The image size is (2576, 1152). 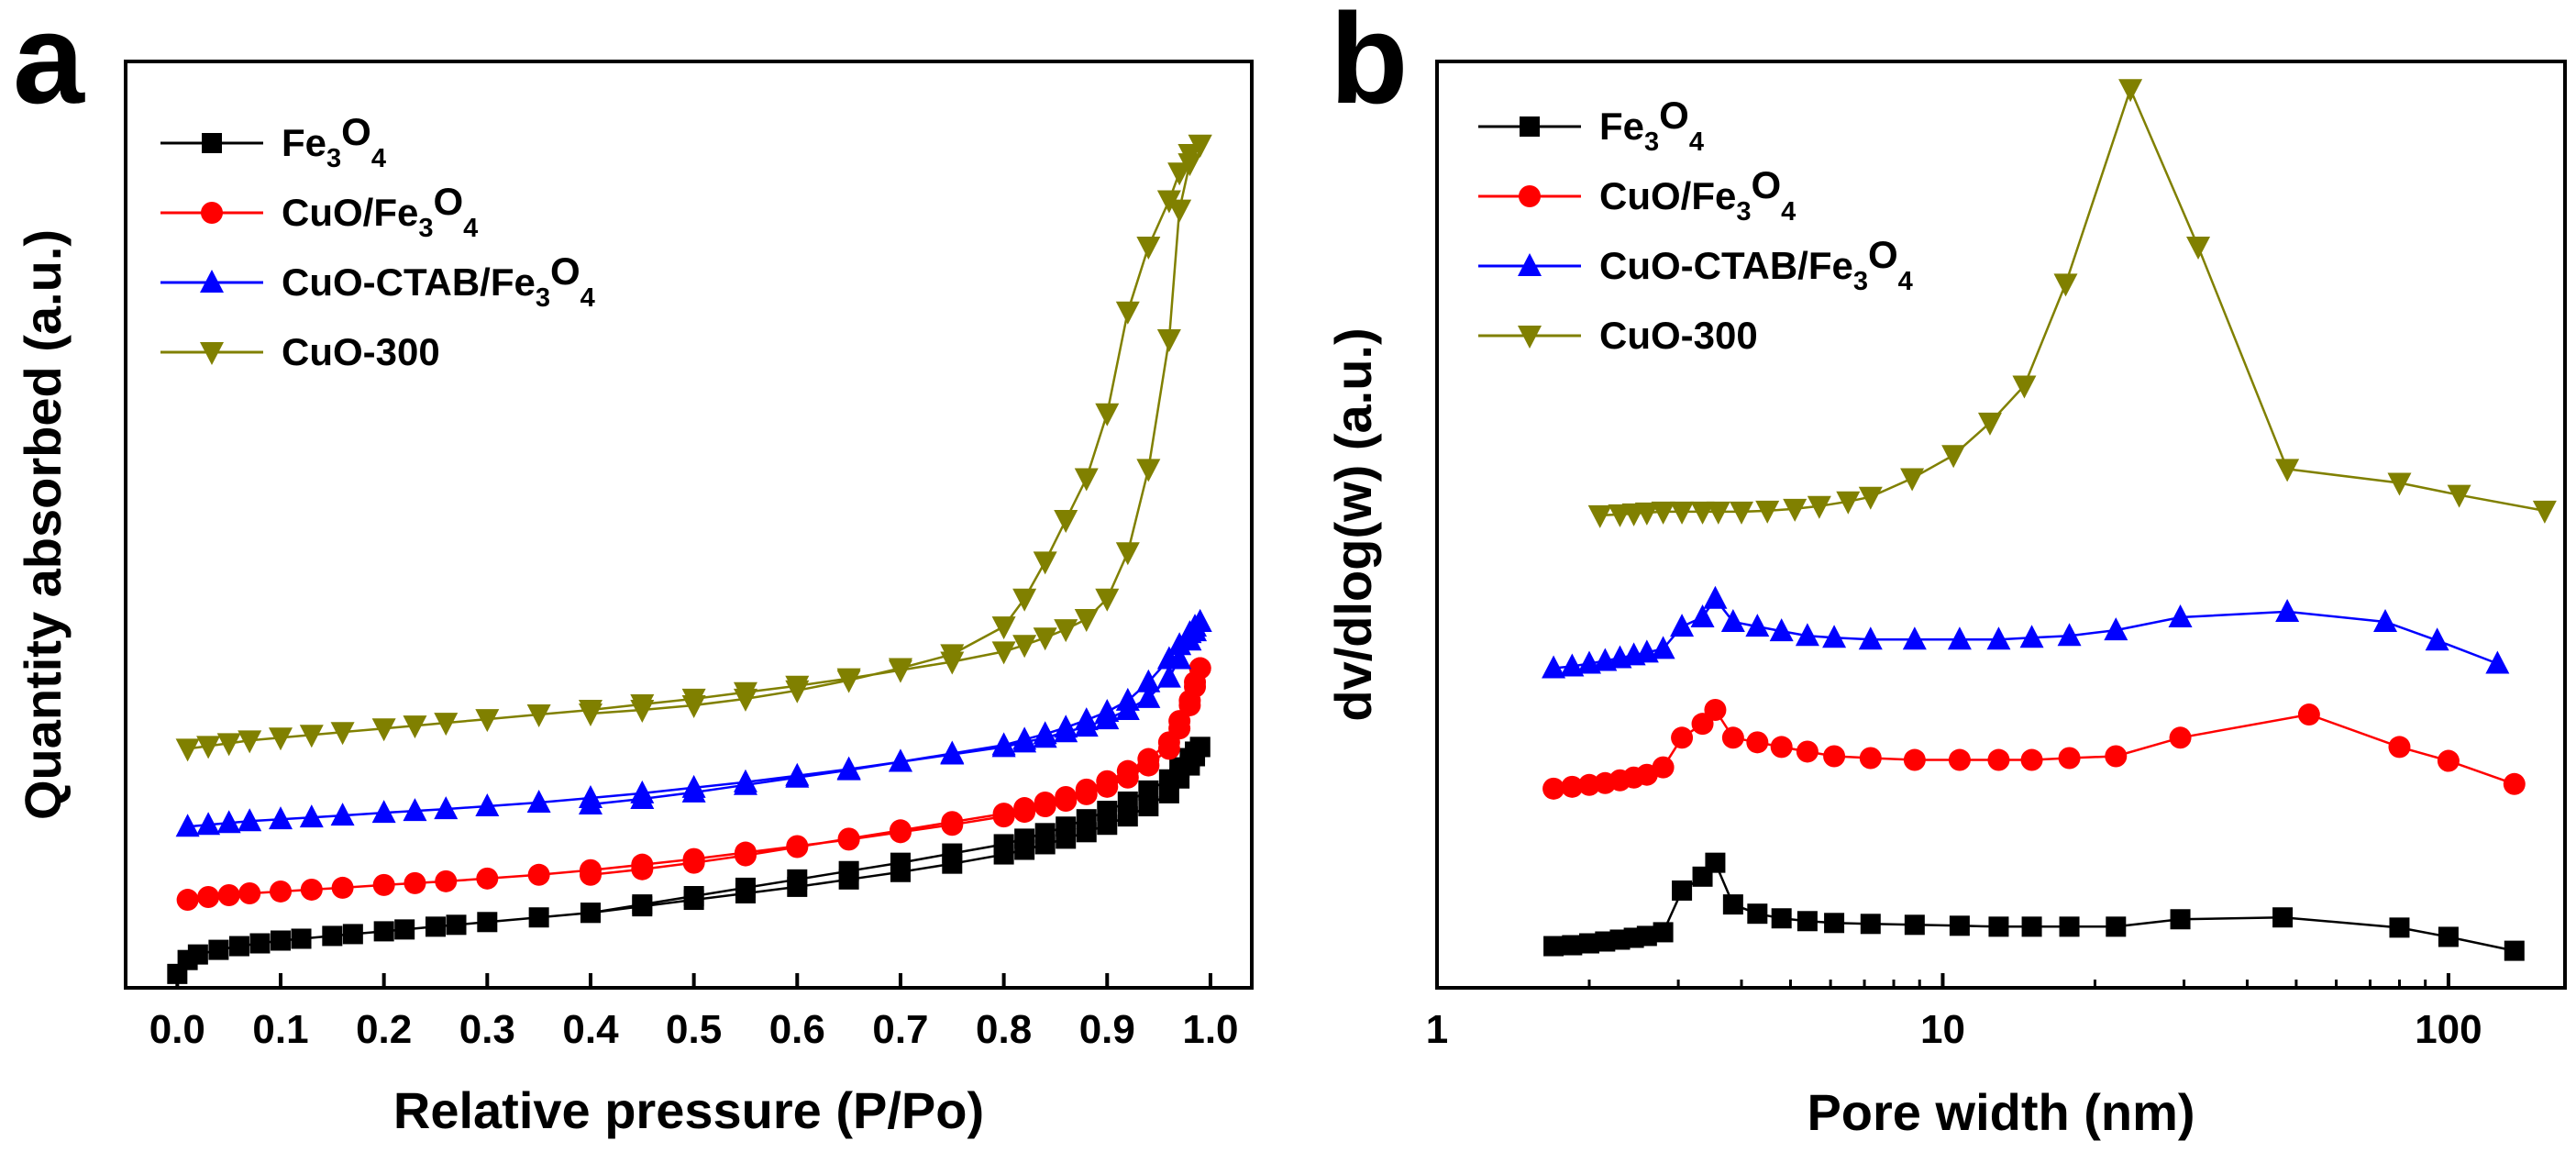 What do you see at coordinates (425, 228) in the screenshot?
I see `legend-subscript: 3` at bounding box center [425, 228].